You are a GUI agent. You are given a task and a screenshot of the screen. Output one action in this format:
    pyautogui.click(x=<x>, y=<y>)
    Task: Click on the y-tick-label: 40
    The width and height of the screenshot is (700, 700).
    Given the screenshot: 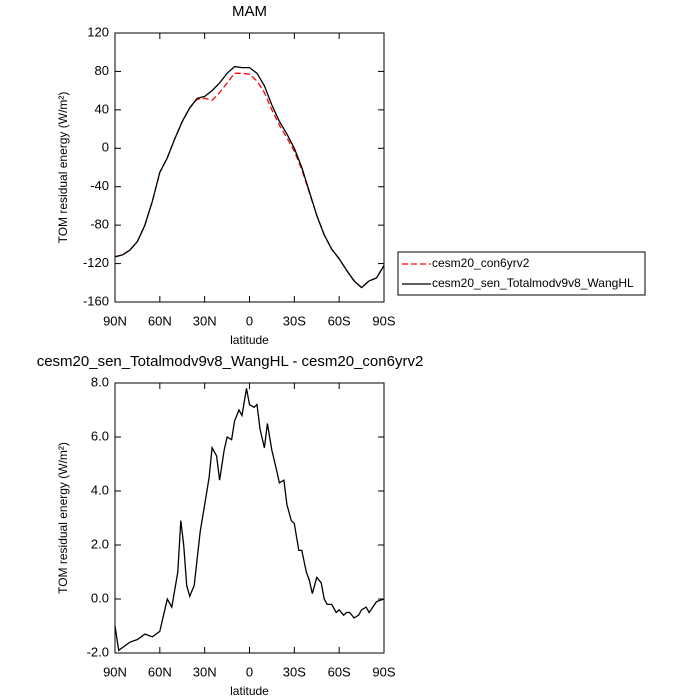 What is the action you would take?
    pyautogui.click(x=102, y=108)
    